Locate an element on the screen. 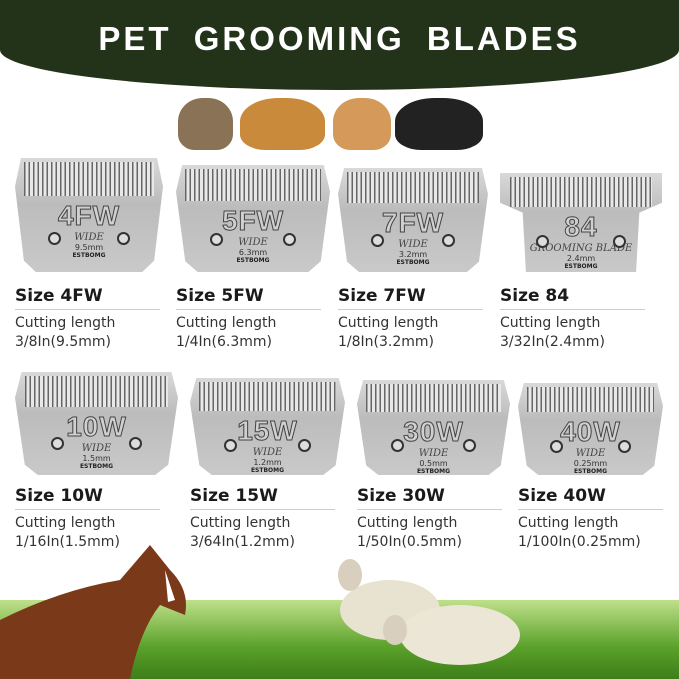  blade-mm: 1.2mm is located at coordinates (267, 463).